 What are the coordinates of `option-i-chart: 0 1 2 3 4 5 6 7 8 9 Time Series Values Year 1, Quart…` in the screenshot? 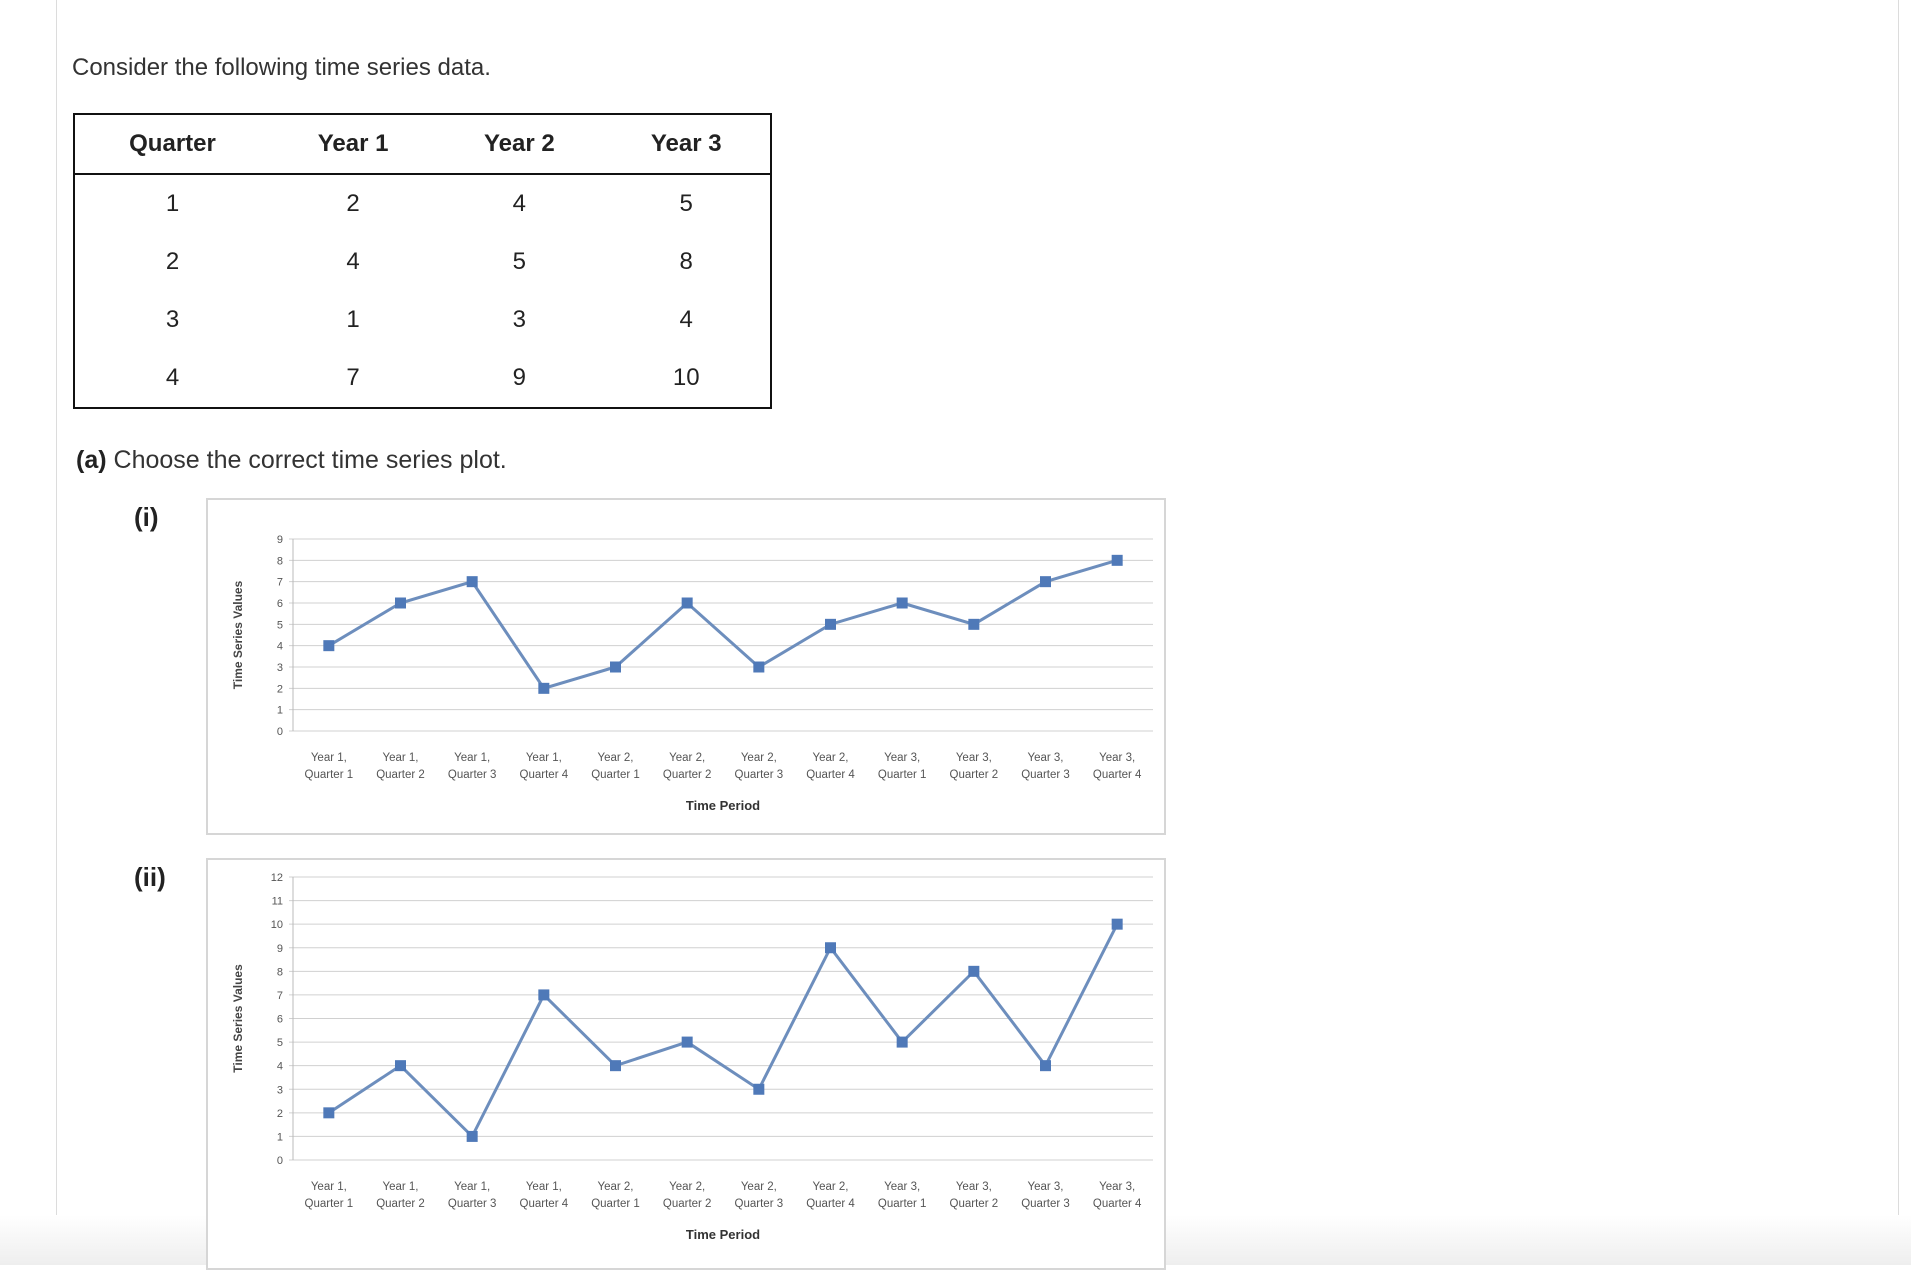 It's located at (686, 666).